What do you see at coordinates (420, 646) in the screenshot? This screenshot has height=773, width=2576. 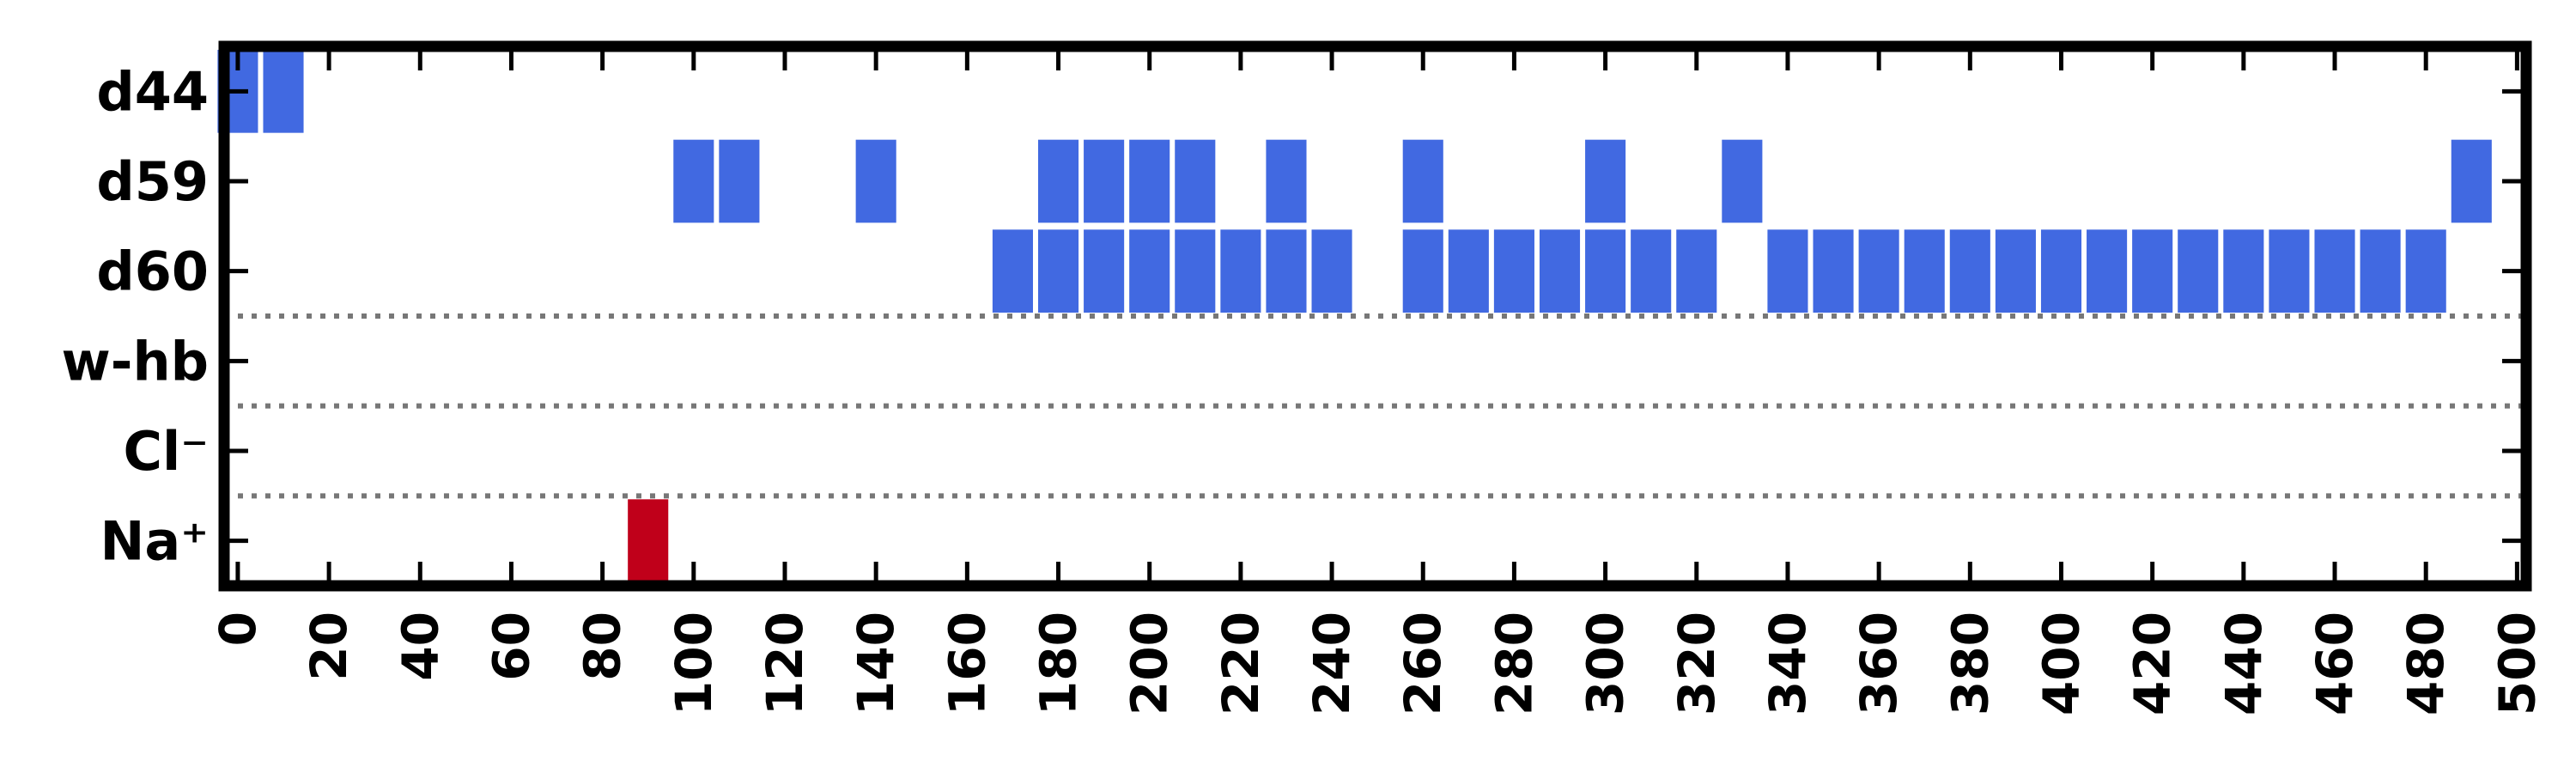 I see `x-tick-label: 40` at bounding box center [420, 646].